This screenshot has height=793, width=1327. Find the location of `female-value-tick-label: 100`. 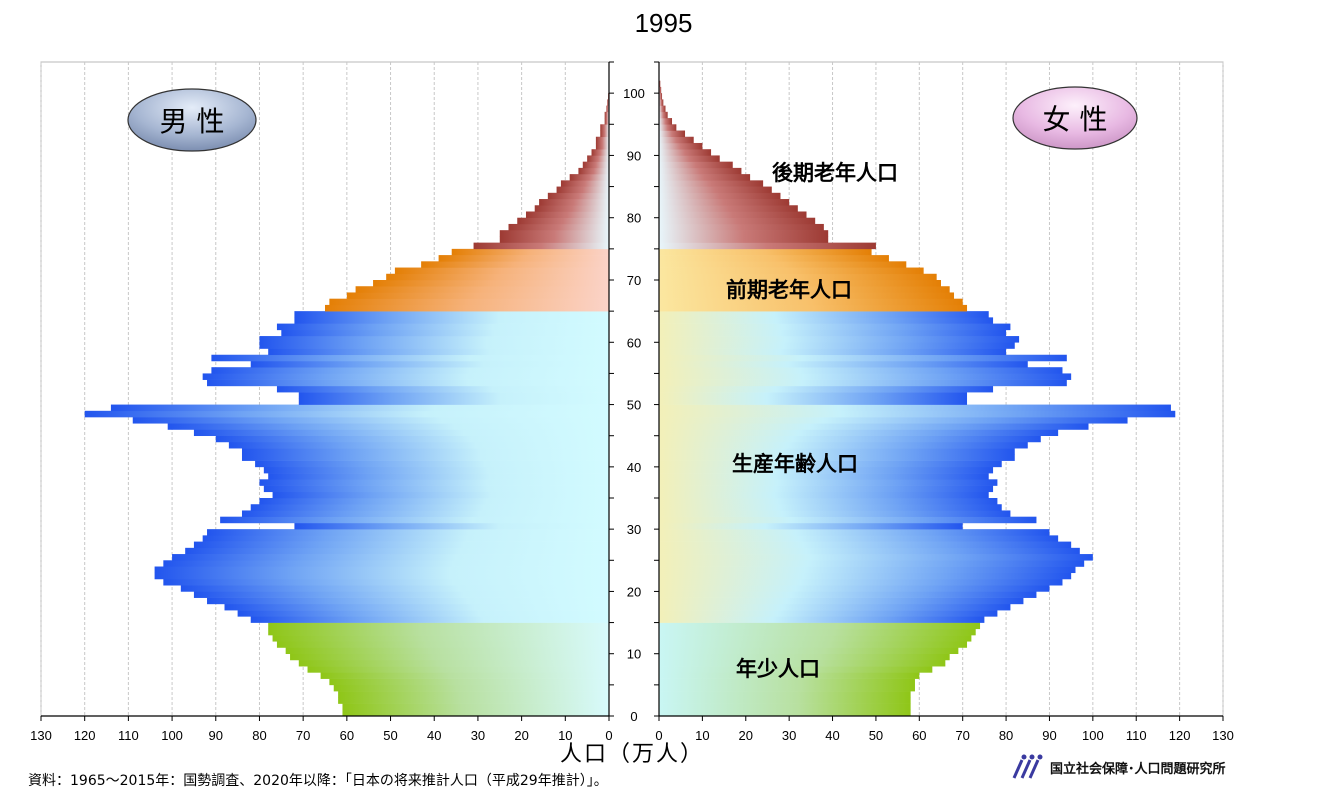

female-value-tick-label: 100 is located at coordinates (1093, 735).